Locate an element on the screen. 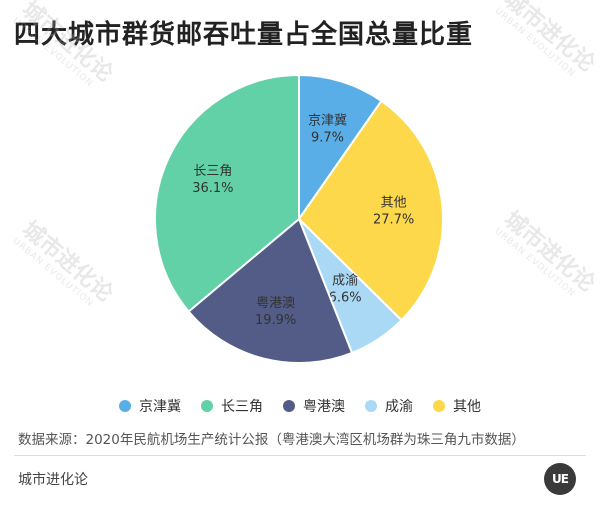  slice-label-name: 长三角 is located at coordinates (212, 171).